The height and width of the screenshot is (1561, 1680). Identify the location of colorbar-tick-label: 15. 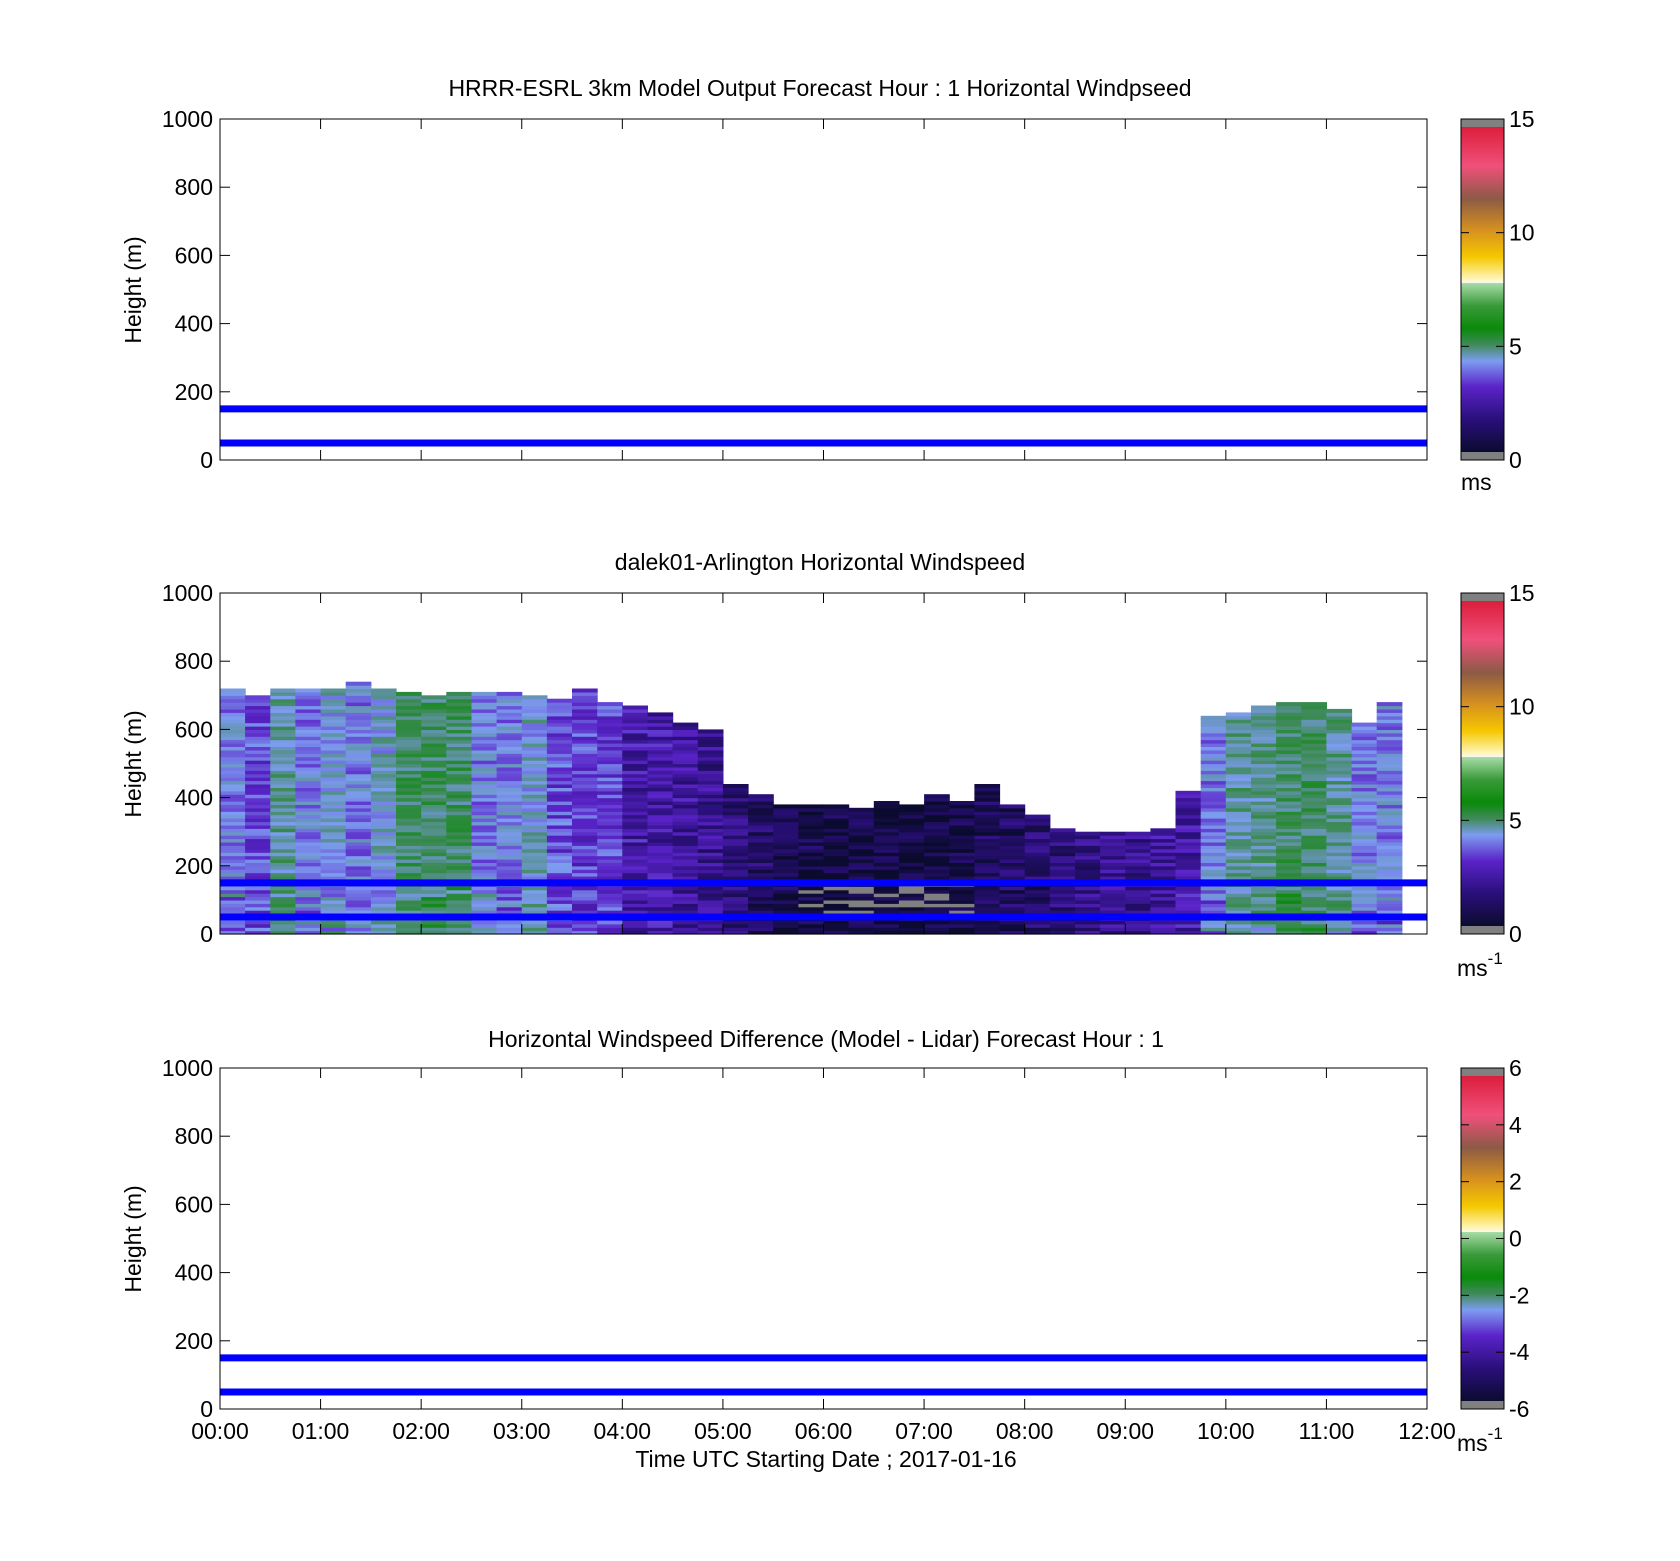
(1522, 593).